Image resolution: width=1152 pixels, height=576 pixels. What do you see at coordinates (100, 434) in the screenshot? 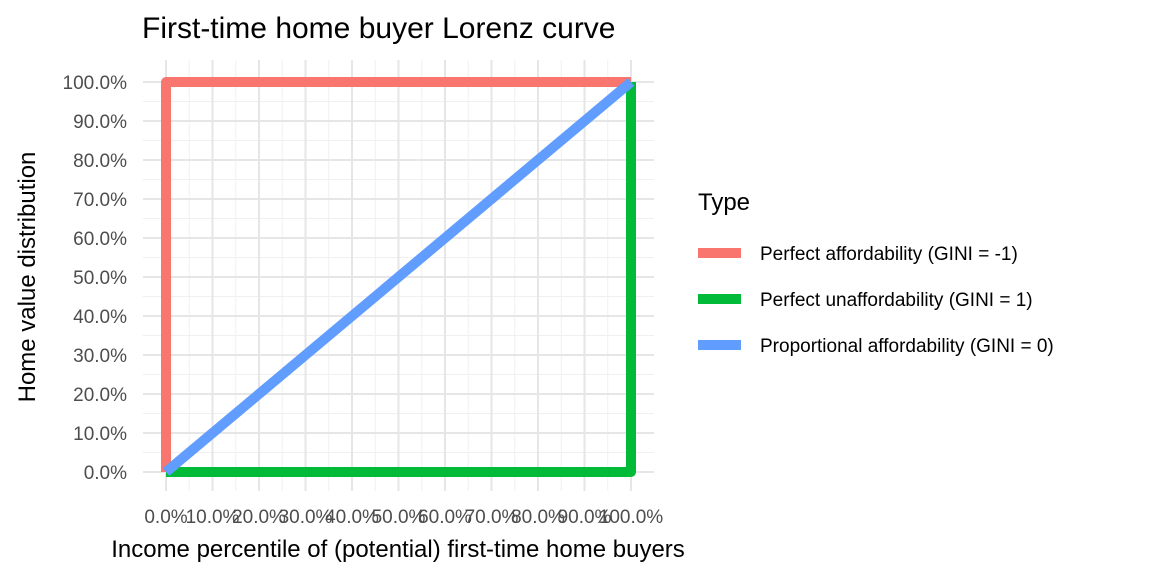
I see `y-tick-label: 10.0%` at bounding box center [100, 434].